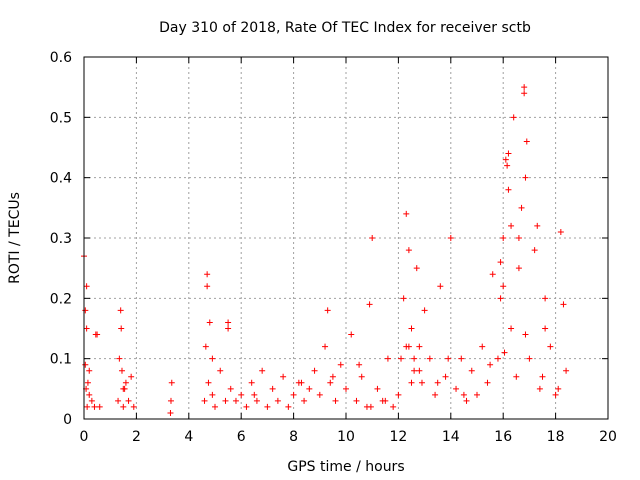 This screenshot has height=480, width=640. Describe the element at coordinates (15, 238) in the screenshot. I see `y-axis-label: ROTI / TECUs` at that location.